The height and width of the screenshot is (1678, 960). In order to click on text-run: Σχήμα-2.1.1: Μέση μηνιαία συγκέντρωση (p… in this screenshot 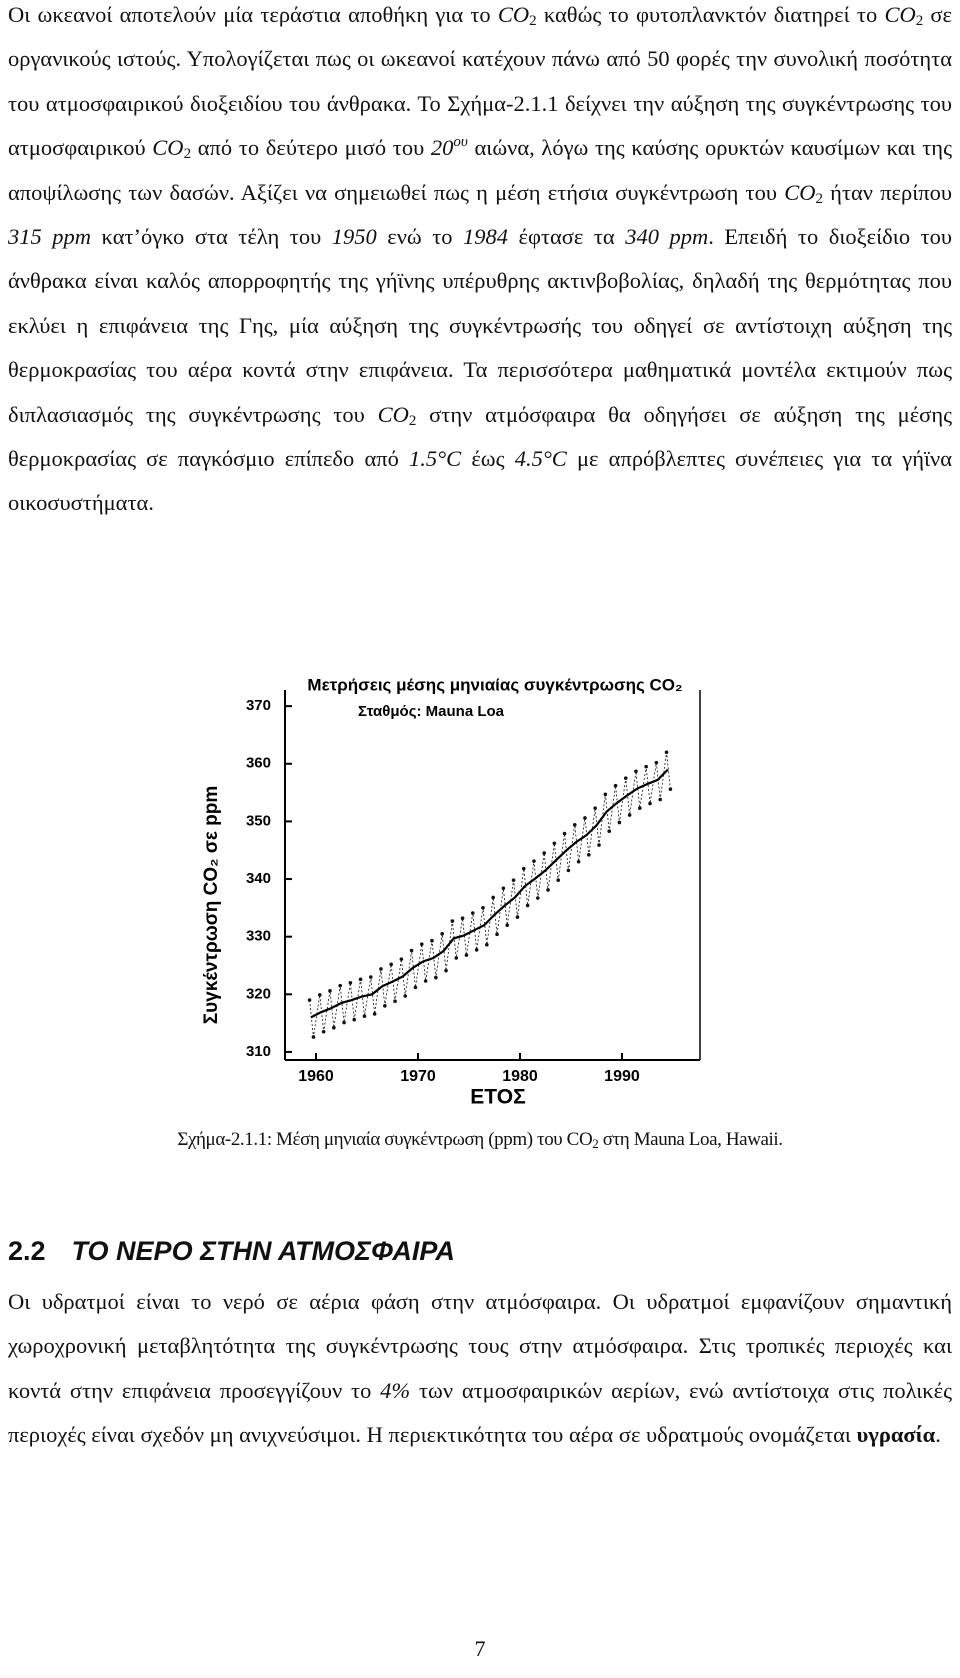, I will do `click(385, 1139)`.